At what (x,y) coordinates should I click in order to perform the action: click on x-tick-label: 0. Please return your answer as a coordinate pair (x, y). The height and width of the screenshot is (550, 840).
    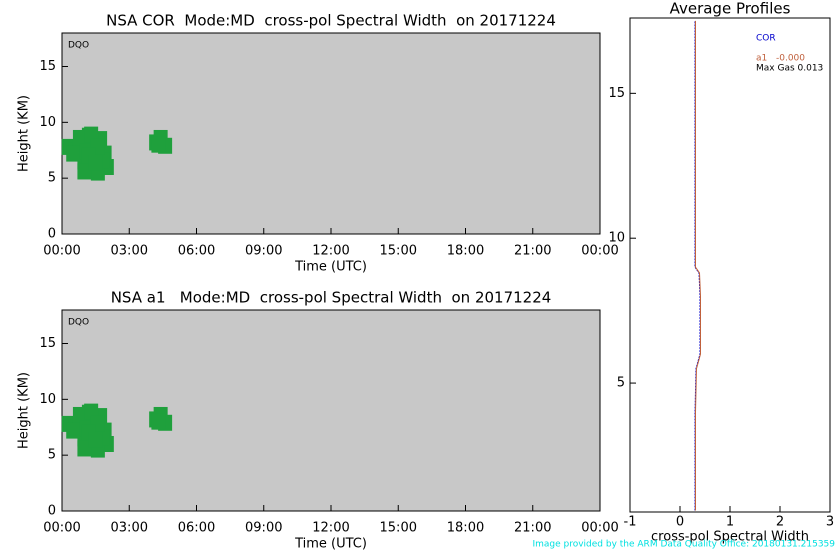
    Looking at the image, I should click on (680, 522).